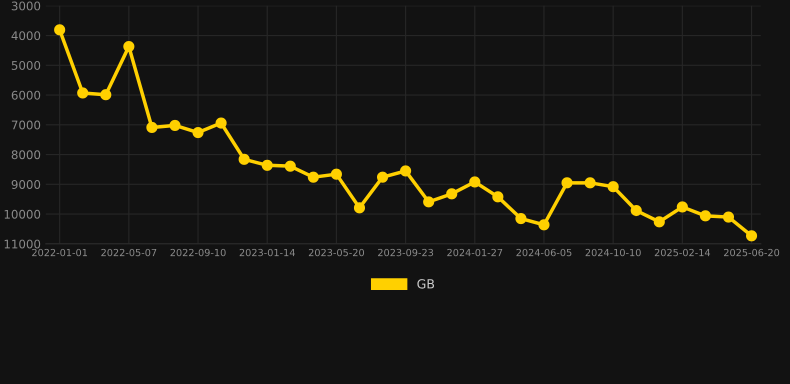 The height and width of the screenshot is (384, 790). I want to click on y-tick-label: 7000, so click(26, 125).